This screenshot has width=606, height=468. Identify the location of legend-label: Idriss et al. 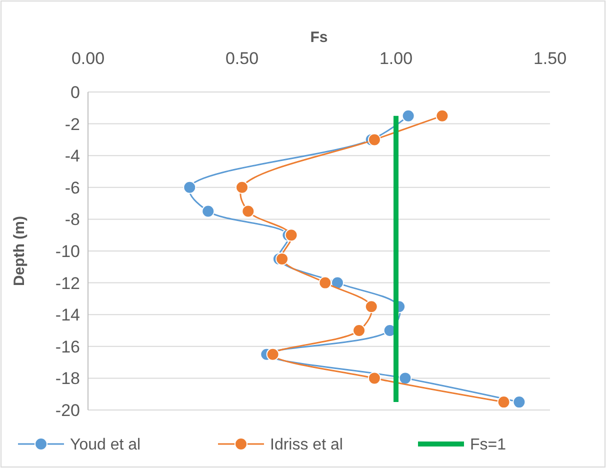
(306, 445).